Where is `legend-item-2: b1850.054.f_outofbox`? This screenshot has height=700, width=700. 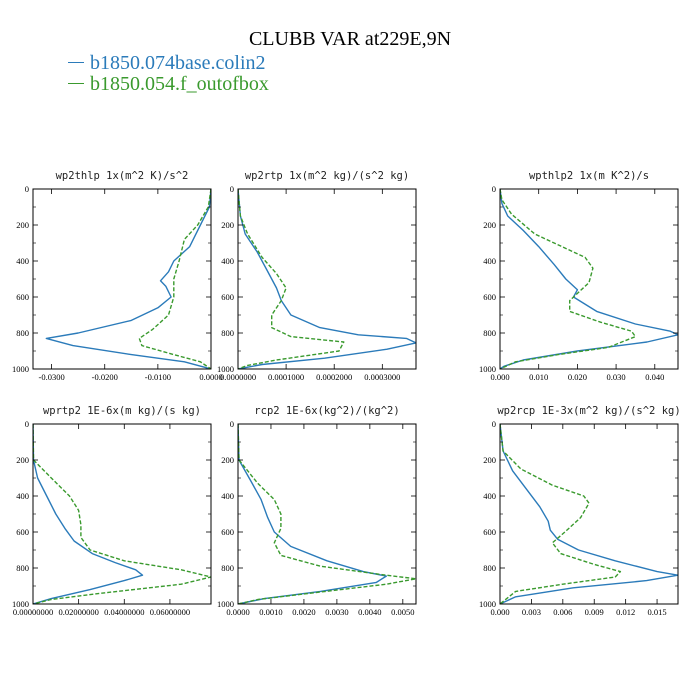 legend-item-2: b1850.054.f_outofbox is located at coordinates (168, 83).